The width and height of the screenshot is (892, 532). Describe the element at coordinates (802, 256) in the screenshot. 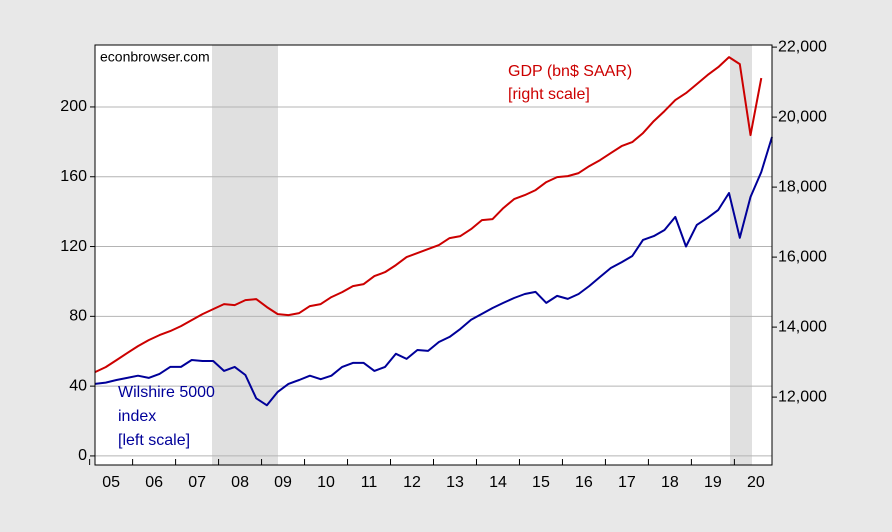

I see `y2-tick-label: 16,000` at that location.